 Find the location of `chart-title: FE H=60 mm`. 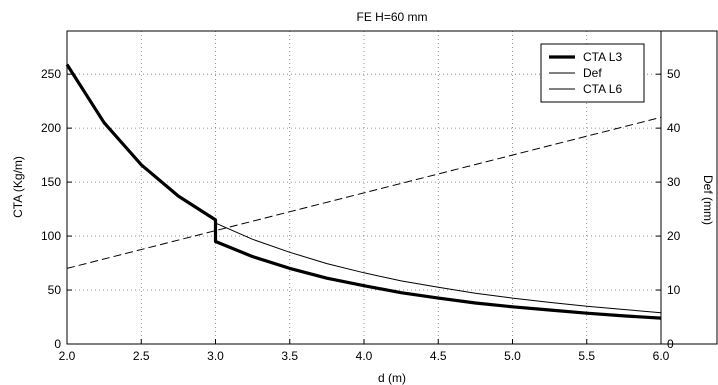

chart-title: FE H=60 mm is located at coordinates (391, 17).